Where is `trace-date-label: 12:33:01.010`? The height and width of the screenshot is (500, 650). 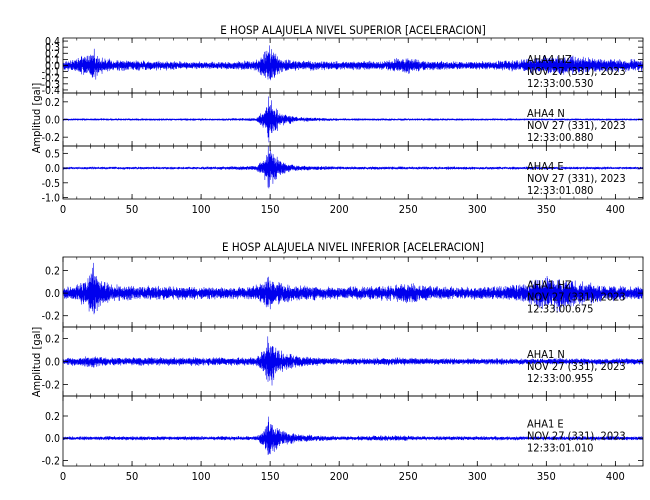
trace-date-label: 12:33:01.010 is located at coordinates (560, 448).